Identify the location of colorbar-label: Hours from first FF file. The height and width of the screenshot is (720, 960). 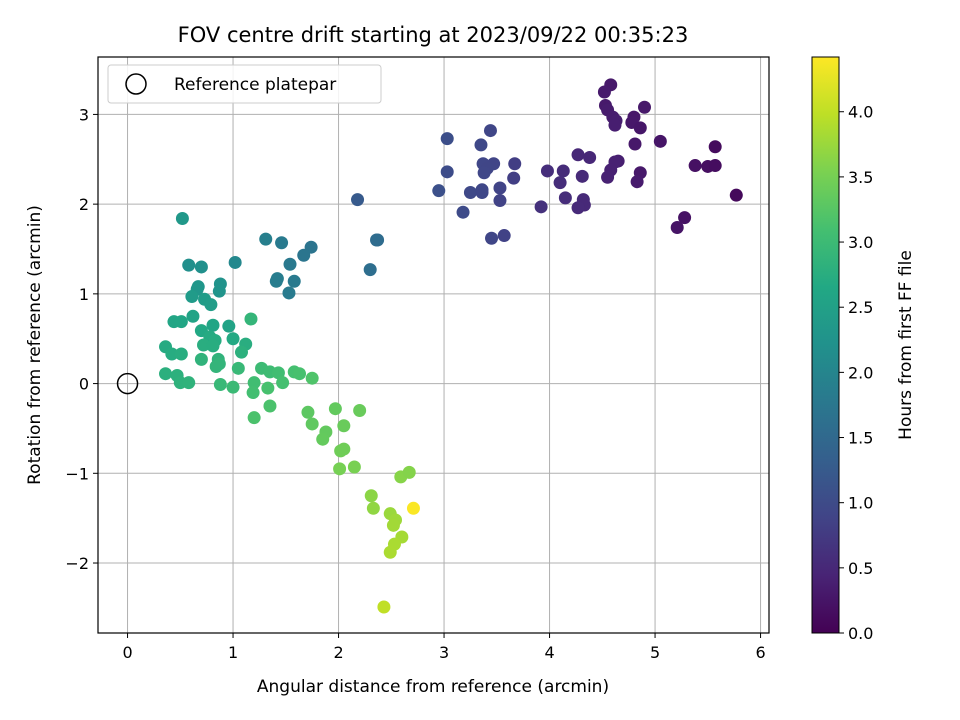
(906, 345).